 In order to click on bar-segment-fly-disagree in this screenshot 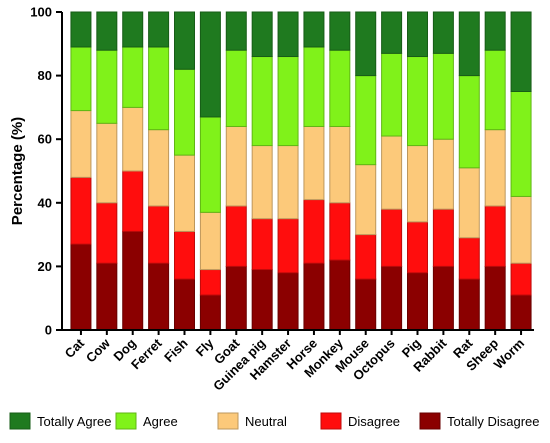, I will do `click(210, 282)`.